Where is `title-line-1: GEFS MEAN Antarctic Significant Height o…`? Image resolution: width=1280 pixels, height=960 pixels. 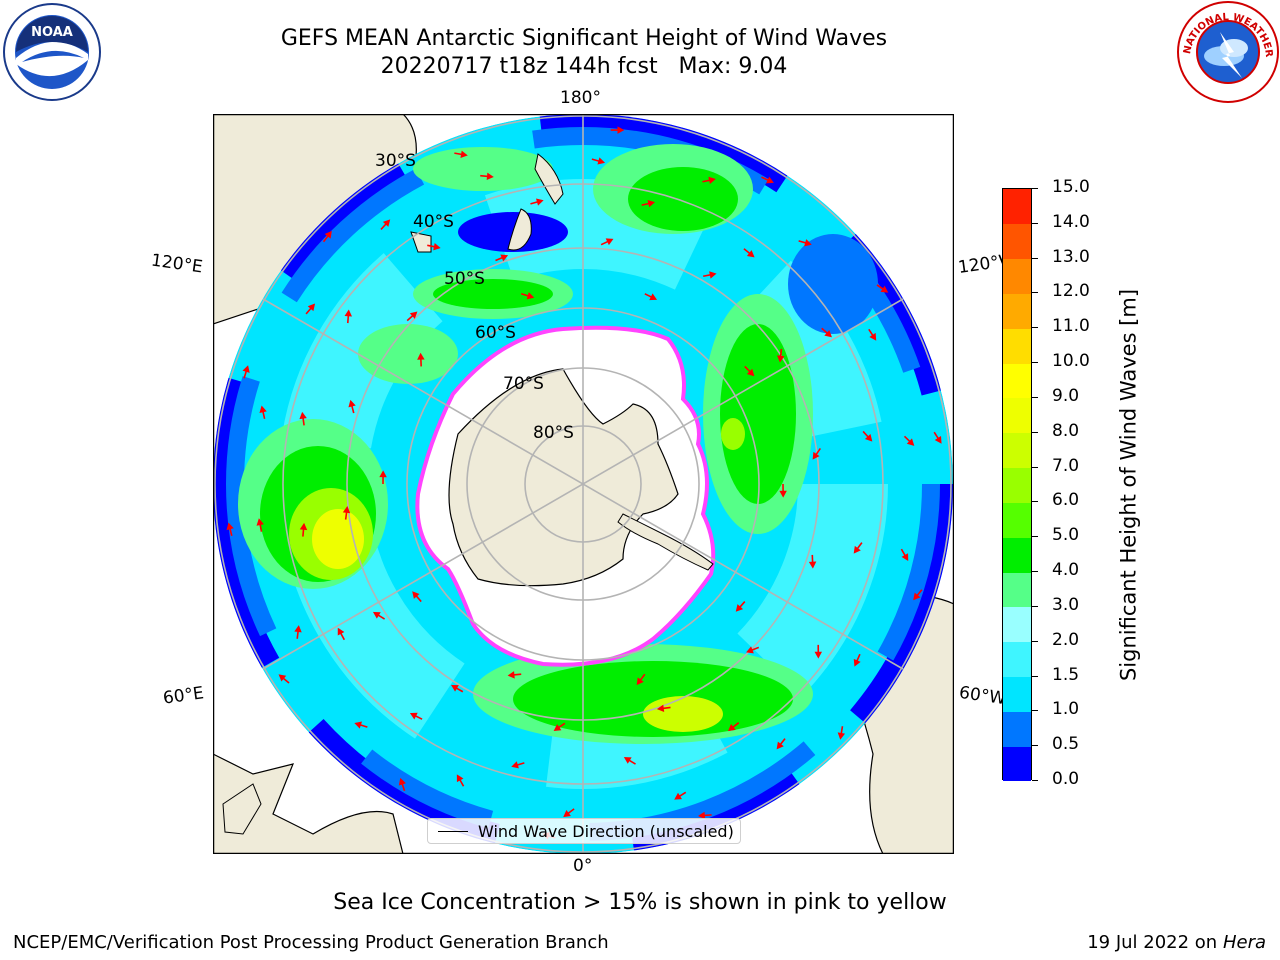
title-line-1: GEFS MEAN Antarctic Significant Height o… is located at coordinates (584, 38).